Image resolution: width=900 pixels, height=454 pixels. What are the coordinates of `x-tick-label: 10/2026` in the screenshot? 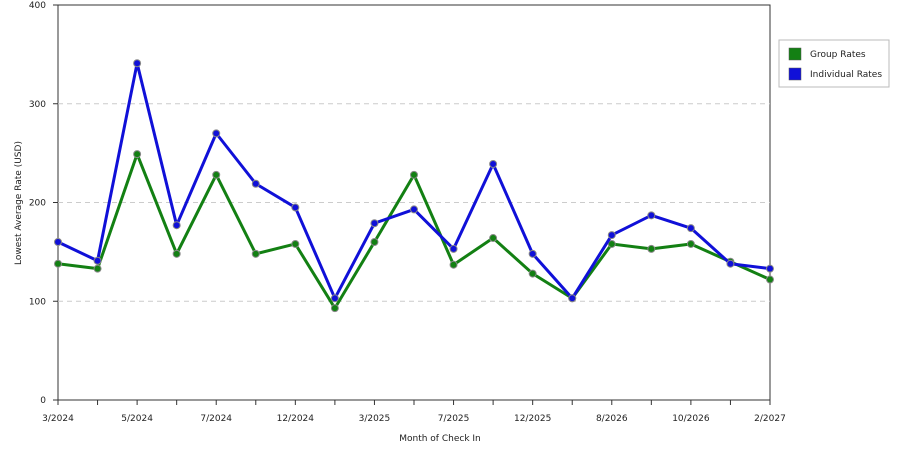 It's located at (691, 419).